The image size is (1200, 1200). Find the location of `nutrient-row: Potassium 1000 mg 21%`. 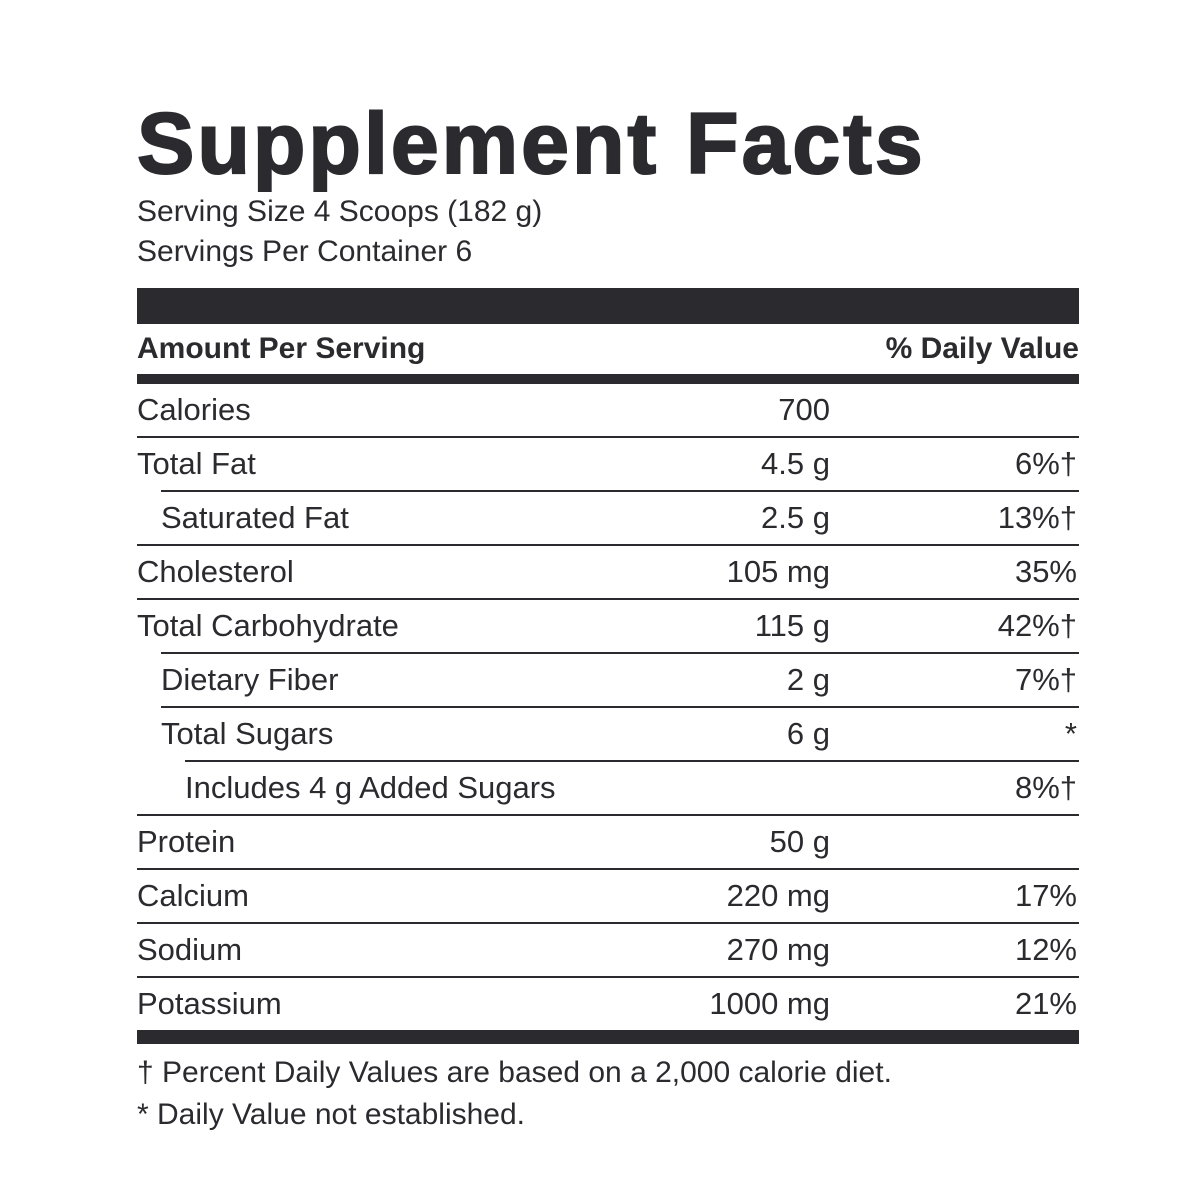

nutrient-row: Potassium 1000 mg 21% is located at coordinates (608, 1003).